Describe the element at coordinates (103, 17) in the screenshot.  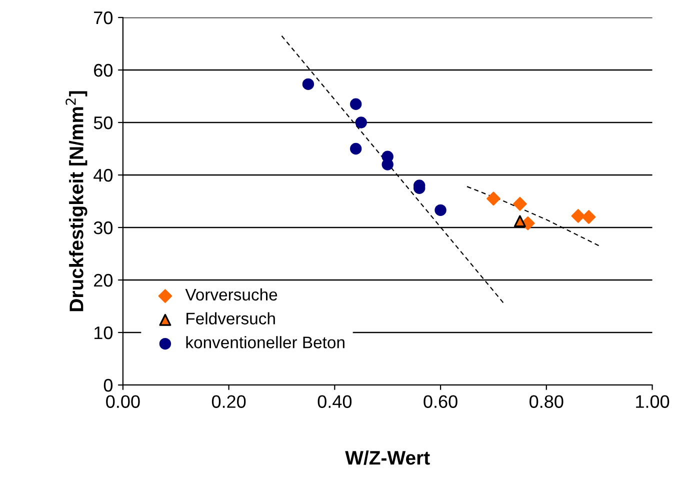
I see `y-tick-label: 70` at that location.